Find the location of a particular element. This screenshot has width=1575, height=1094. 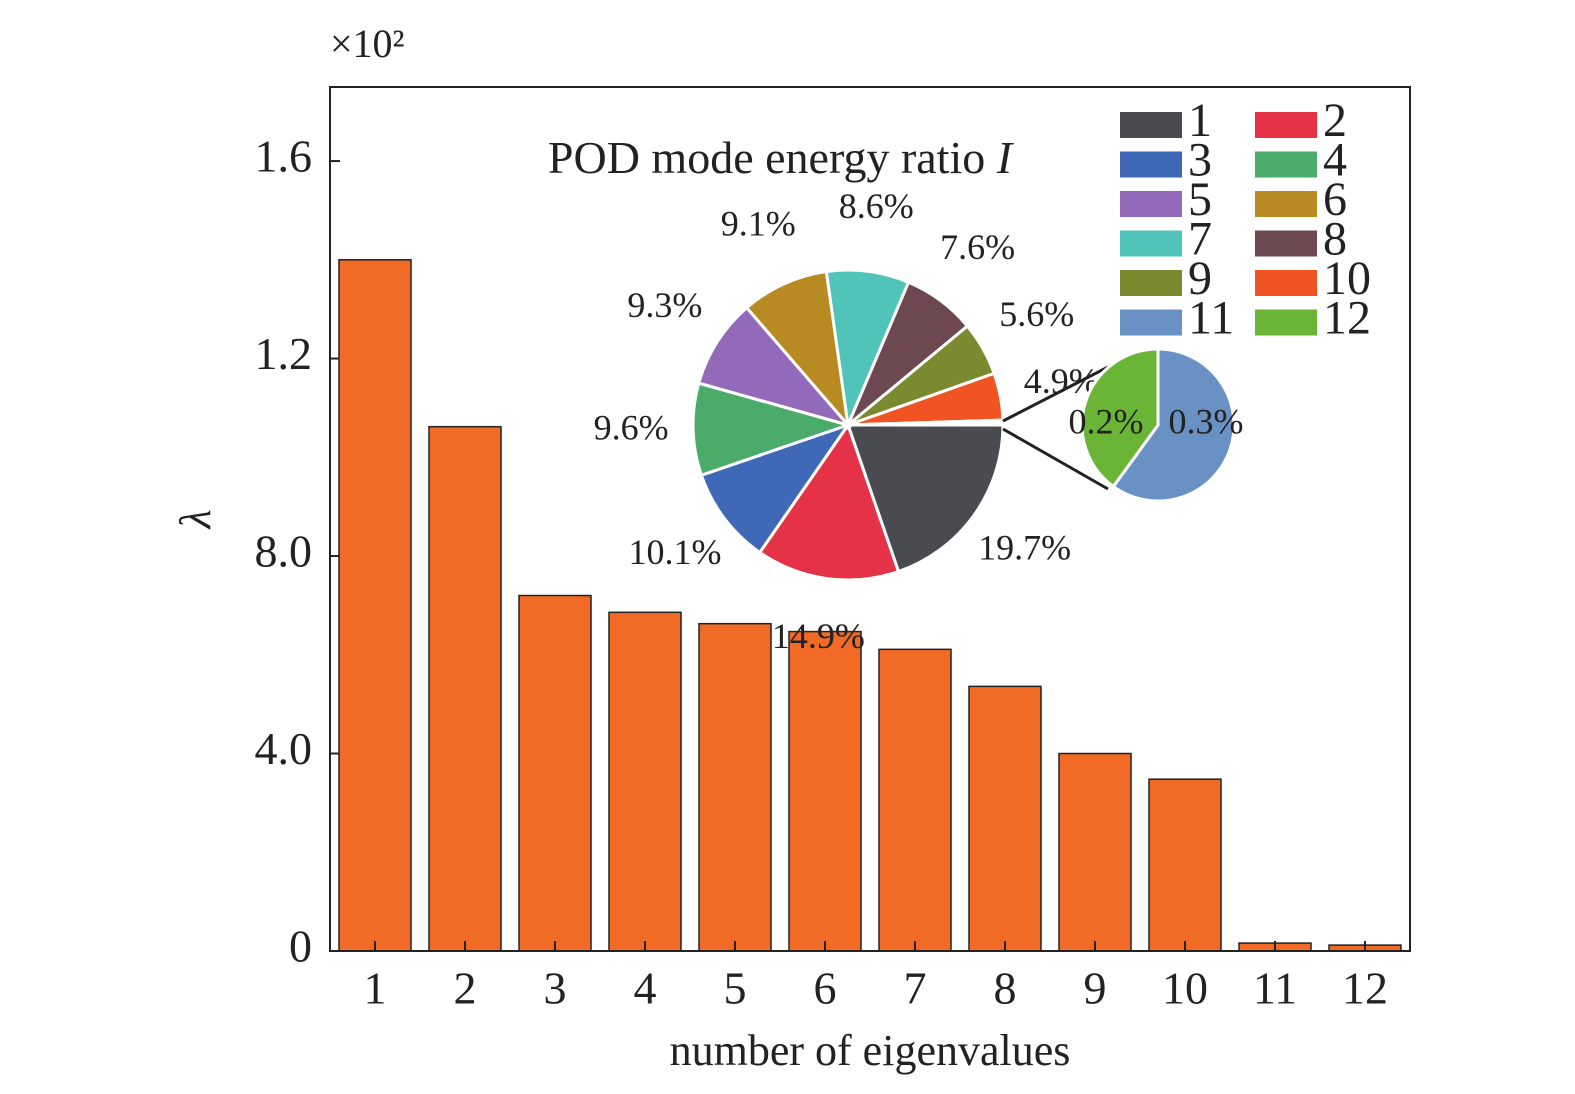

pie-label: 9.6% is located at coordinates (631, 427).